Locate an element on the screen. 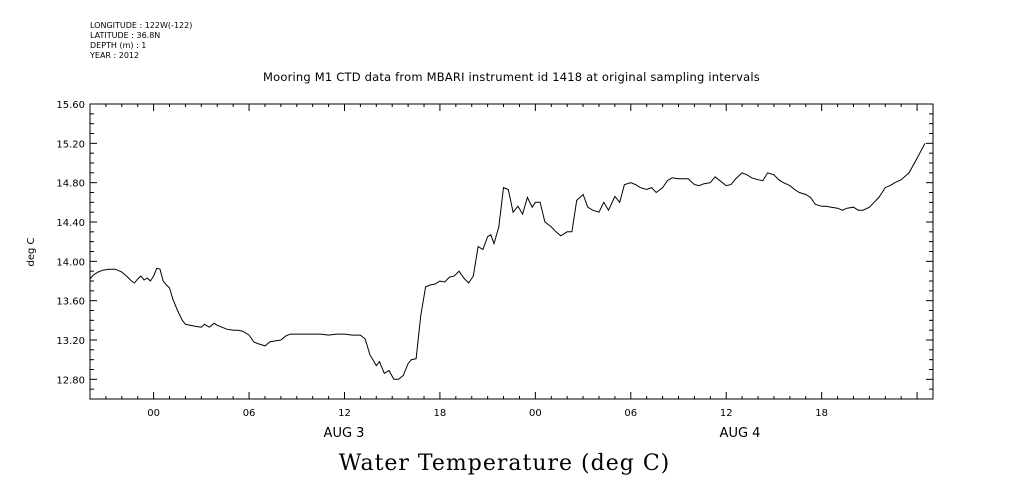 The image size is (1009, 504). y-tick-label: 15.60 is located at coordinates (70, 105).